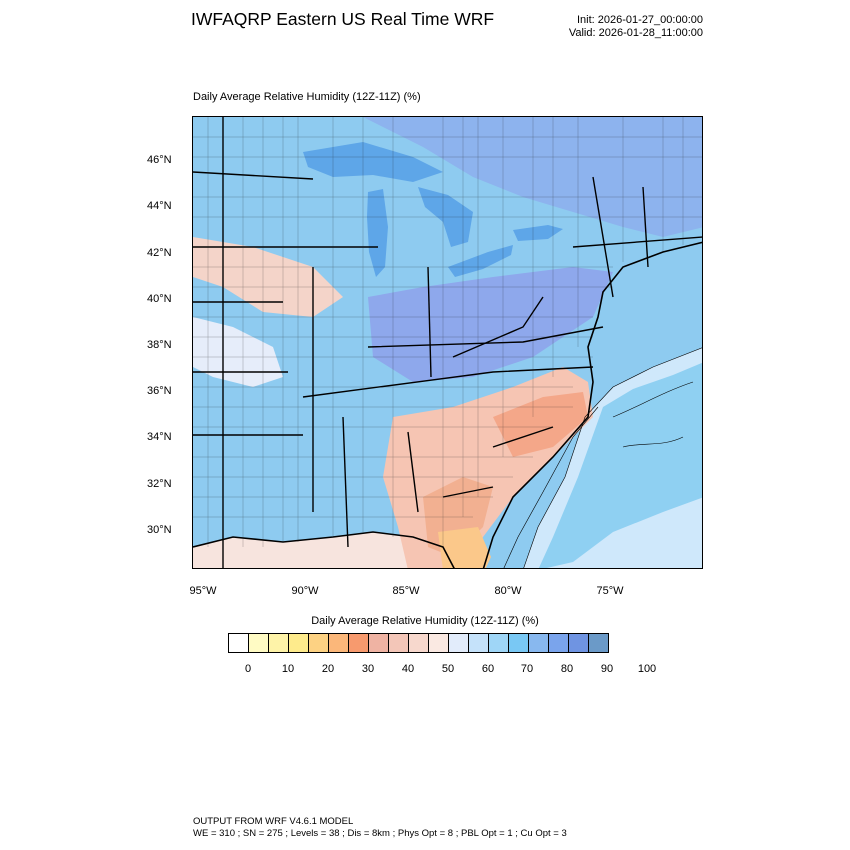 This screenshot has width=850, height=850. I want to click on colorbar-label-40: 40, so click(408, 669).